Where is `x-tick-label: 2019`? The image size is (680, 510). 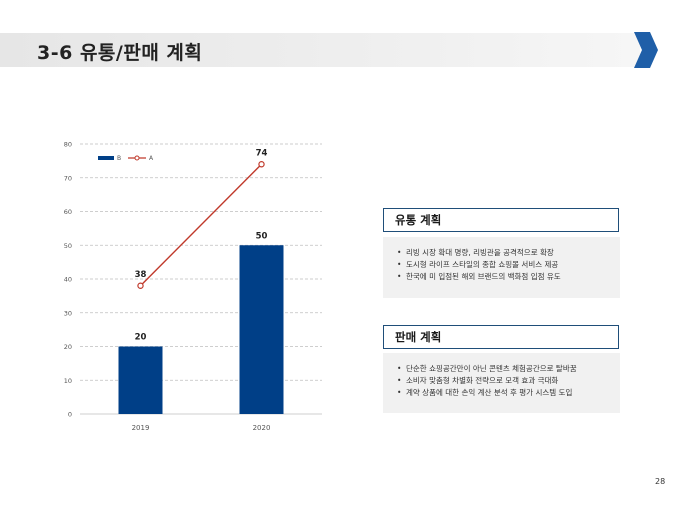 x-tick-label: 2019 is located at coordinates (141, 428).